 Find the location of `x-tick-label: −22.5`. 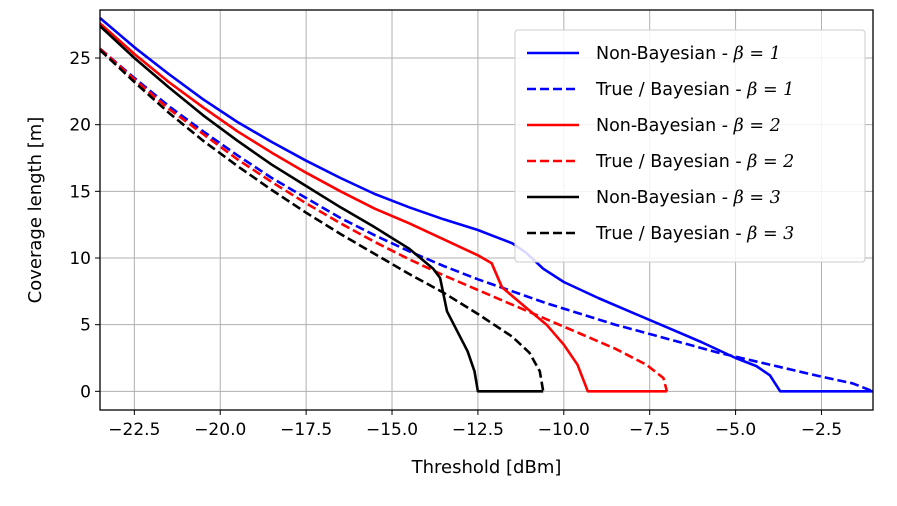

x-tick-label: −22.5 is located at coordinates (134, 430).